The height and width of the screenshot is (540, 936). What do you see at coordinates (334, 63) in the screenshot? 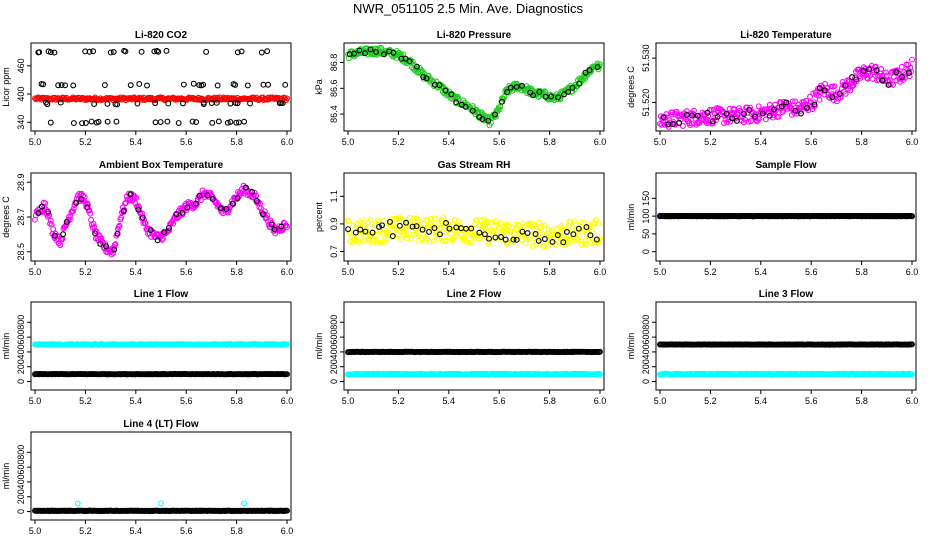
I see `y-tick-label: 86.8` at bounding box center [334, 63].